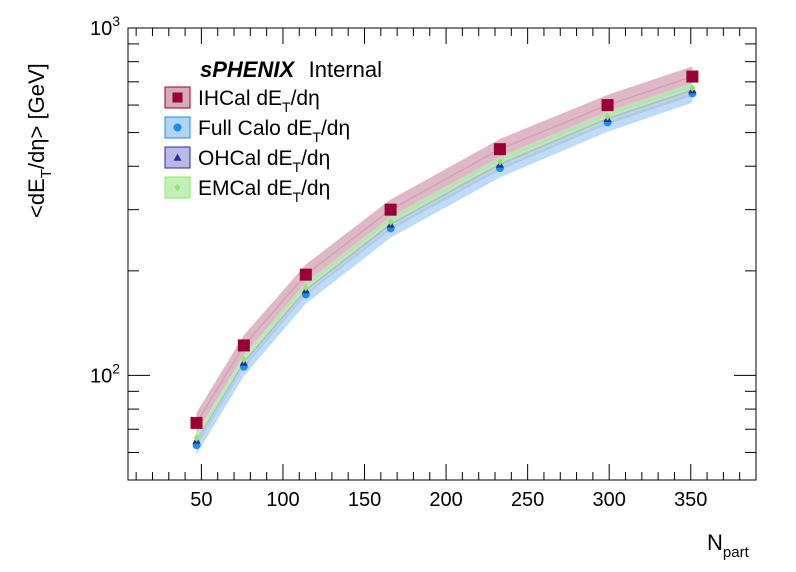 This screenshot has height=572, width=796. I want to click on legend-label: EMCal dET/dη, so click(264, 191).